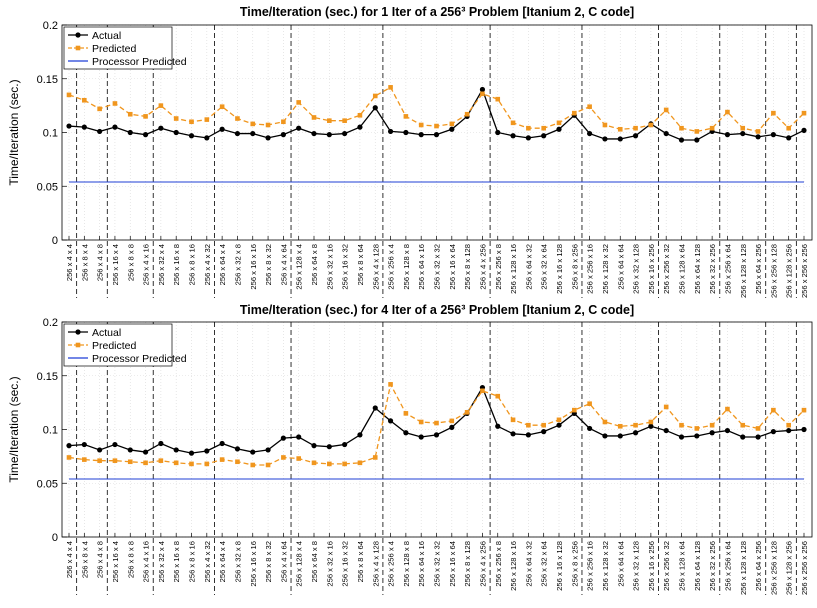 Image resolution: width=817 pixels, height=608 pixels. I want to click on x-tick-label: 256 x 4 x 128, so click(375, 564).